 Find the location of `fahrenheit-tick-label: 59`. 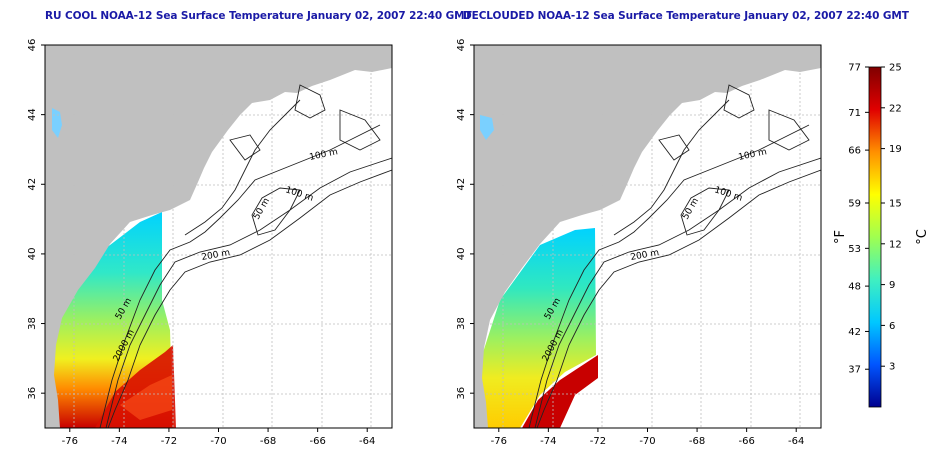

fahrenheit-tick-label: 59 is located at coordinates (854, 204).